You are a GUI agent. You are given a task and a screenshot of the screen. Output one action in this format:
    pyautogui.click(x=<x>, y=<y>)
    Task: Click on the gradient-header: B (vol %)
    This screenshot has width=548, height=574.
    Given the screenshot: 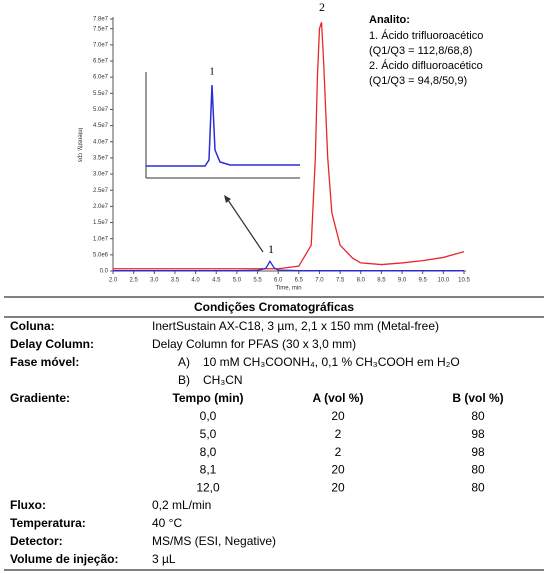 What is the action you would take?
    pyautogui.click(x=477, y=398)
    